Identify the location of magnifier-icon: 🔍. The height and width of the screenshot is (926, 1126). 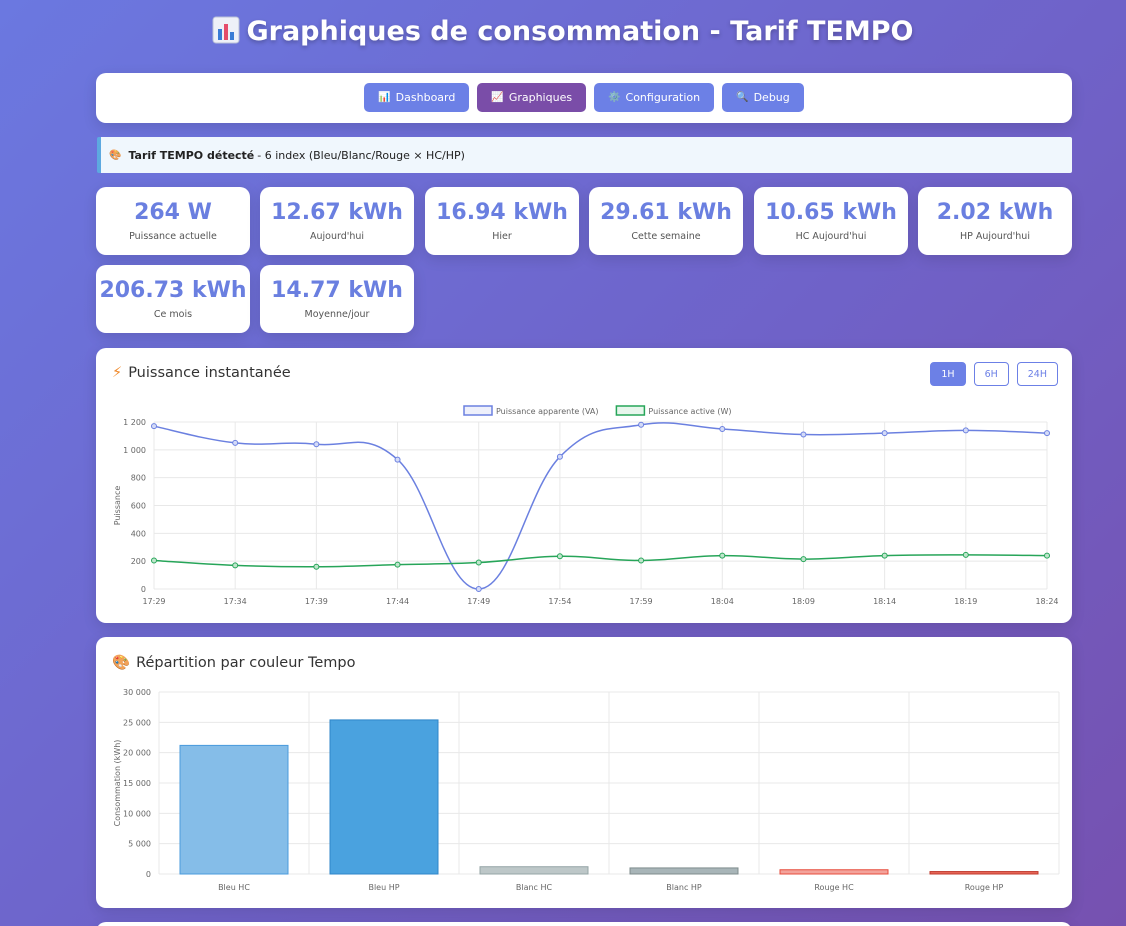
(742, 97).